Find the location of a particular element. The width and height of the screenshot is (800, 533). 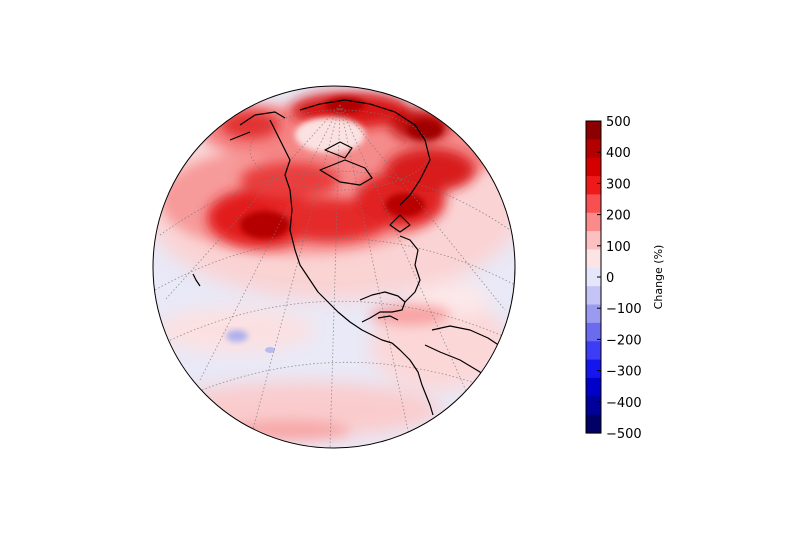

colorbar-ticks: 500 400 300 200 100 0 −100 −200 −300 −400 −500 is located at coordinates (619, 278).